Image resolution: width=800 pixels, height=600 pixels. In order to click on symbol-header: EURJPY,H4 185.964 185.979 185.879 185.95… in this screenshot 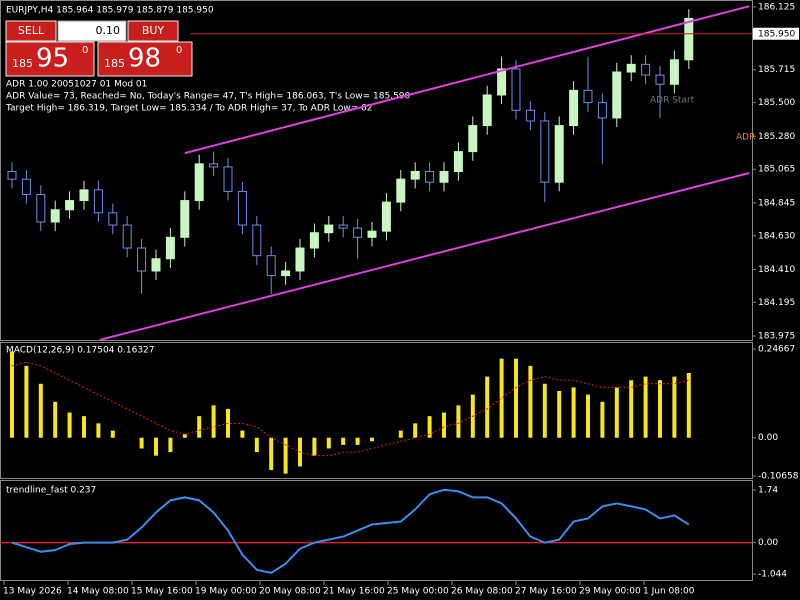, I will do `click(110, 11)`.